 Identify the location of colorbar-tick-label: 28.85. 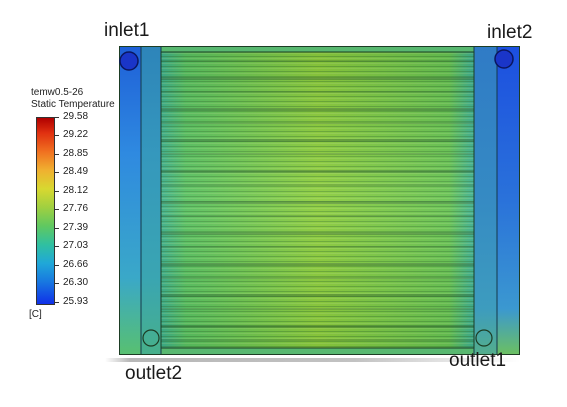
(76, 153).